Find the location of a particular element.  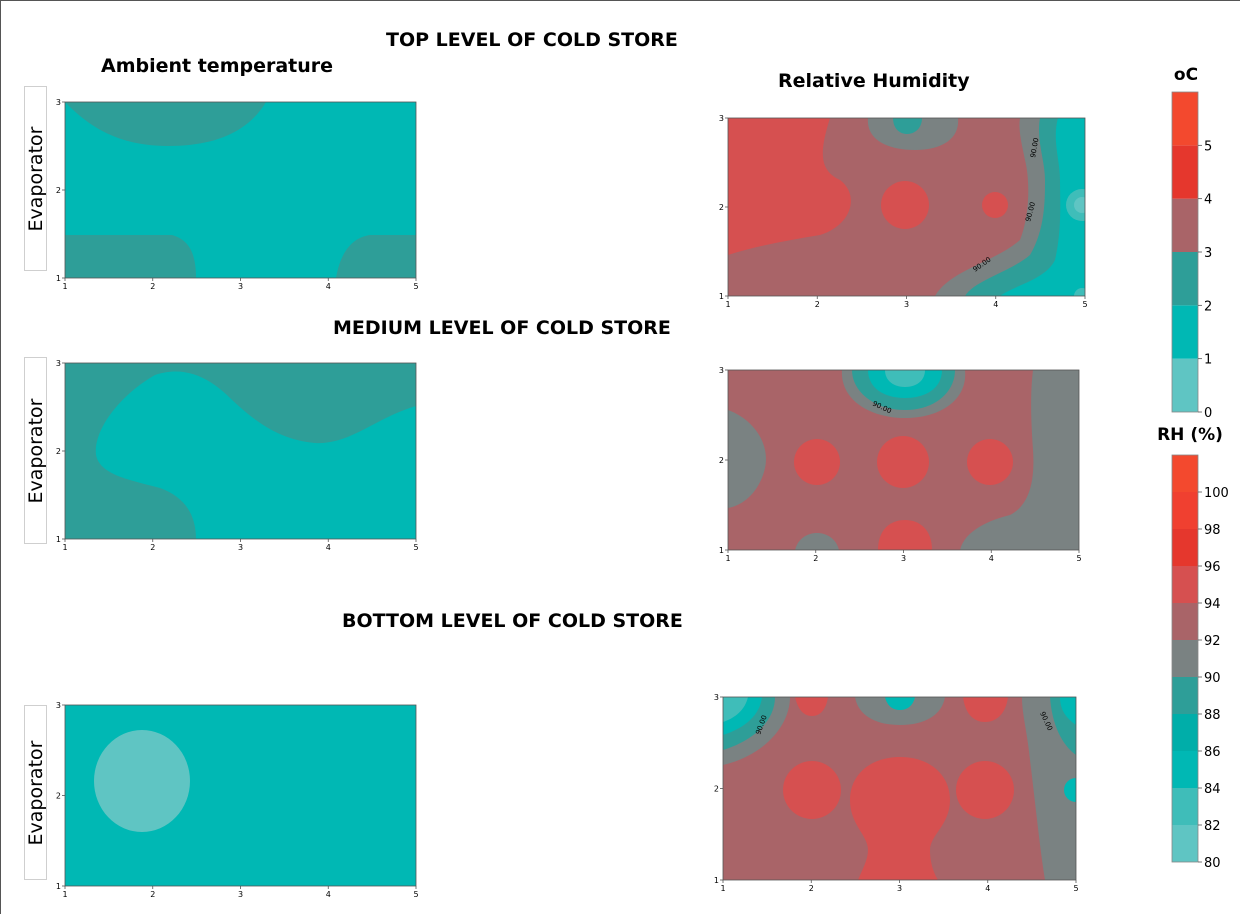

region-high-center is located at coordinates (900, 818).